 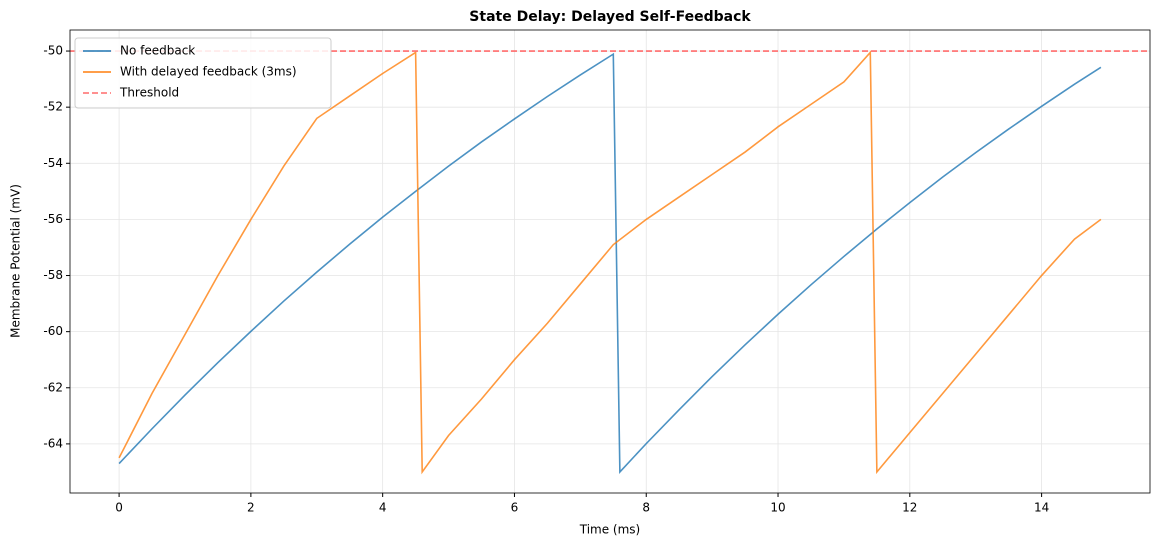 I want to click on y-tick-label: -54, so click(x=53, y=163).